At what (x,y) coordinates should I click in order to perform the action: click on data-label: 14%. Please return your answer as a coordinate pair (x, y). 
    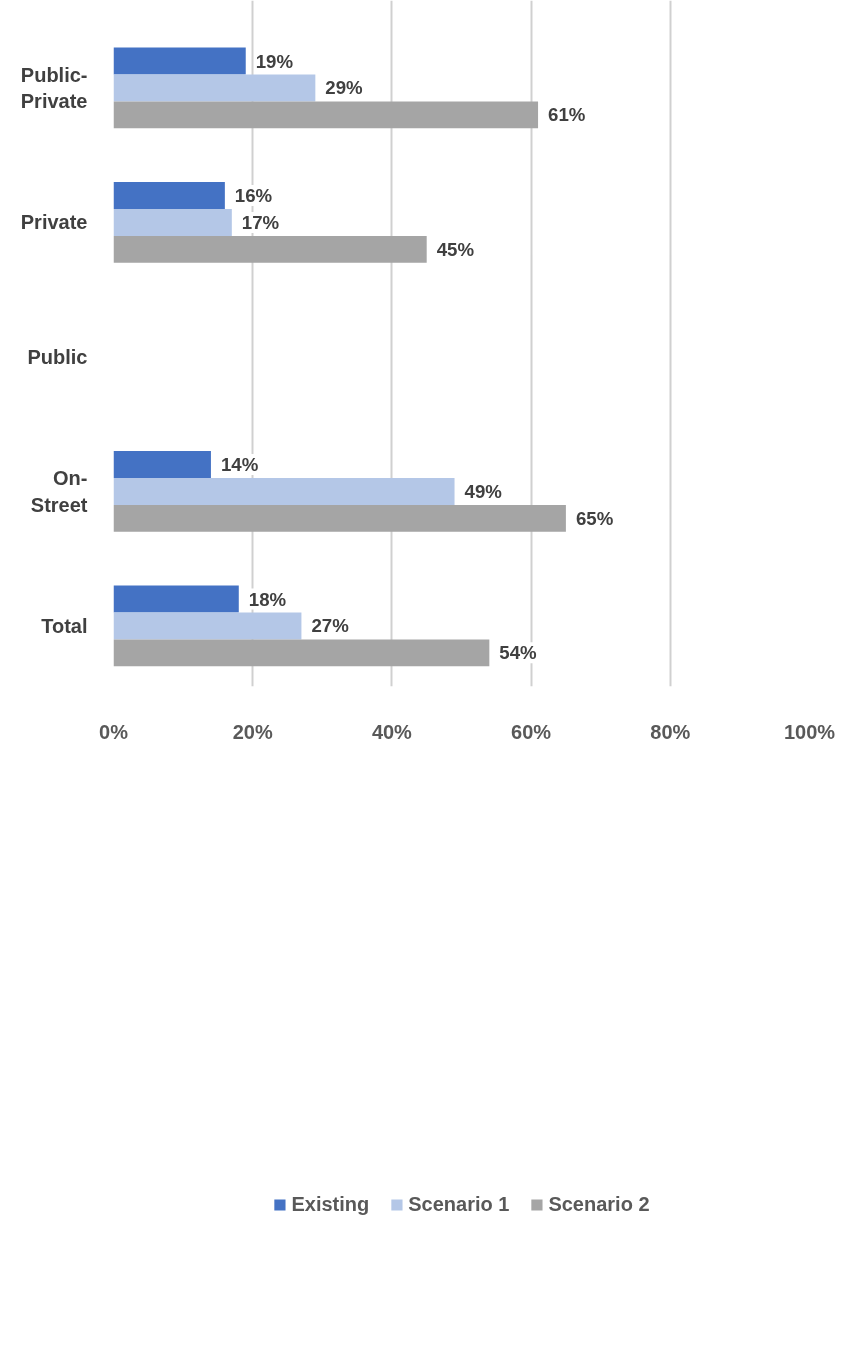
    Looking at the image, I should click on (239, 465).